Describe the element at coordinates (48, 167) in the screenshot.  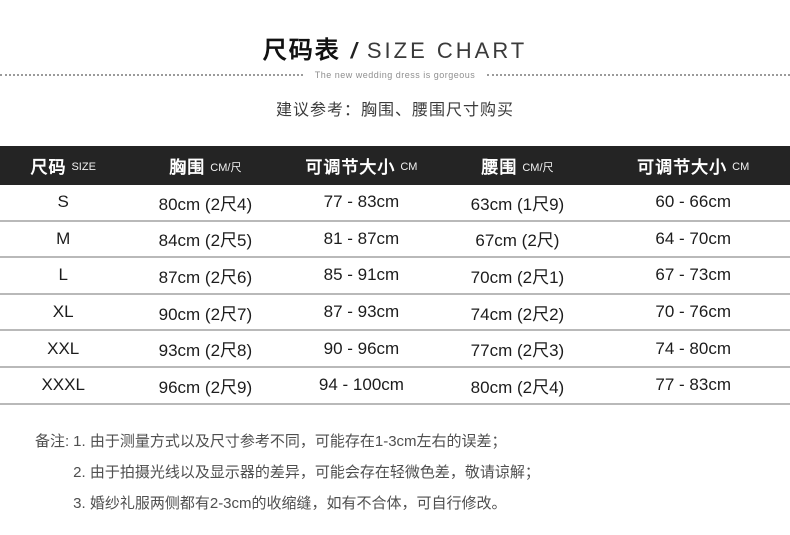
I see `header-label-cn: 尺码` at that location.